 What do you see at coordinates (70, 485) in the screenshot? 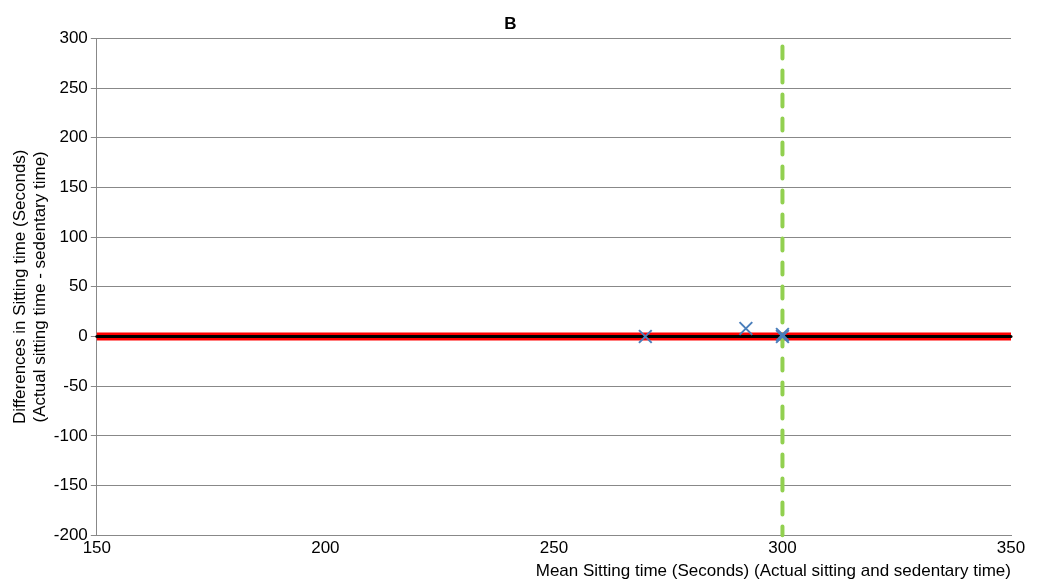
I see `y-tick-label: -150` at bounding box center [70, 485].